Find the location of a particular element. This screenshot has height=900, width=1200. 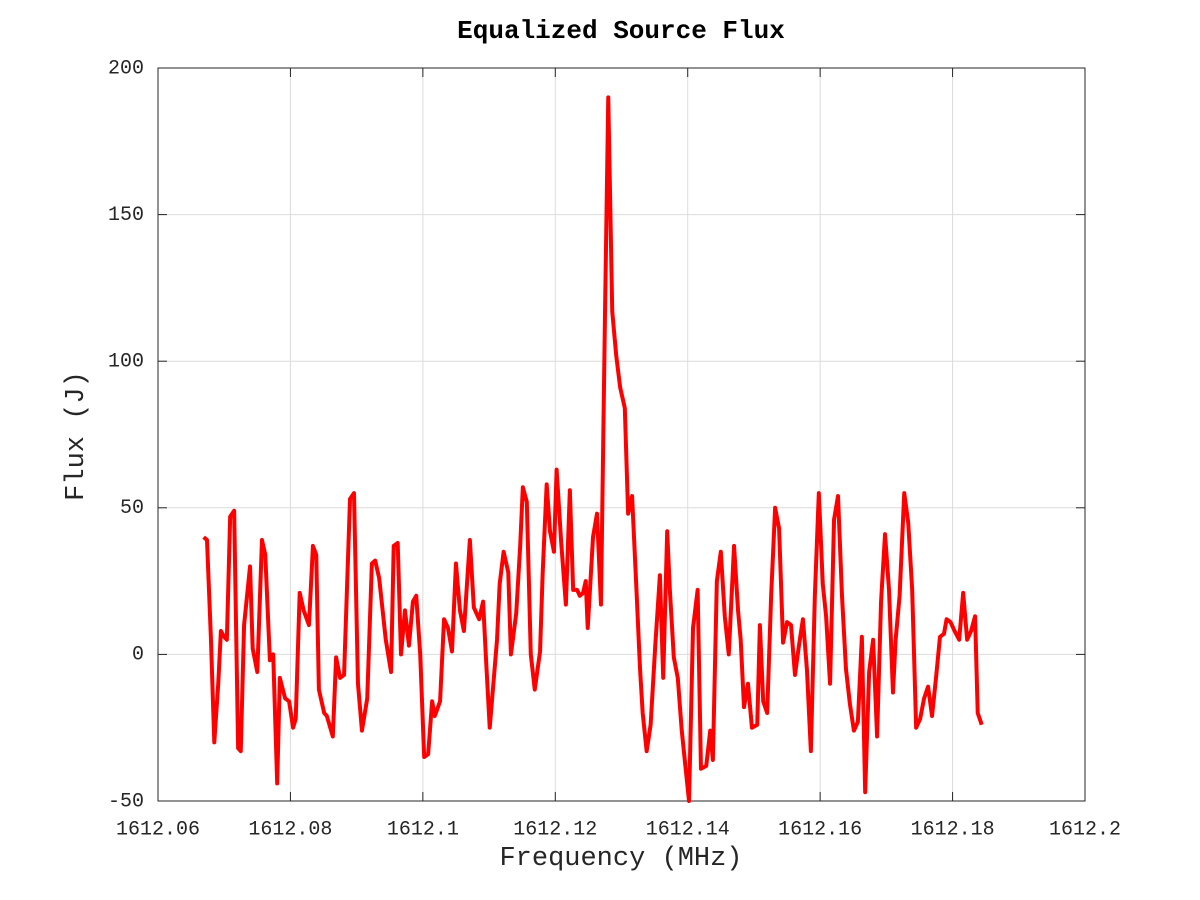

x-tick-label: 1612.12 is located at coordinates (555, 829).